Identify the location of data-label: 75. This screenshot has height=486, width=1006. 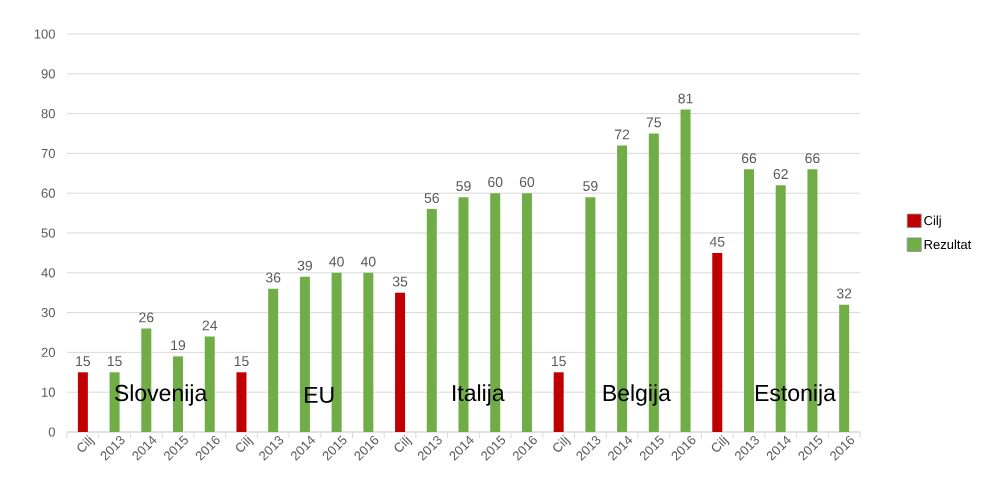
(654, 122).